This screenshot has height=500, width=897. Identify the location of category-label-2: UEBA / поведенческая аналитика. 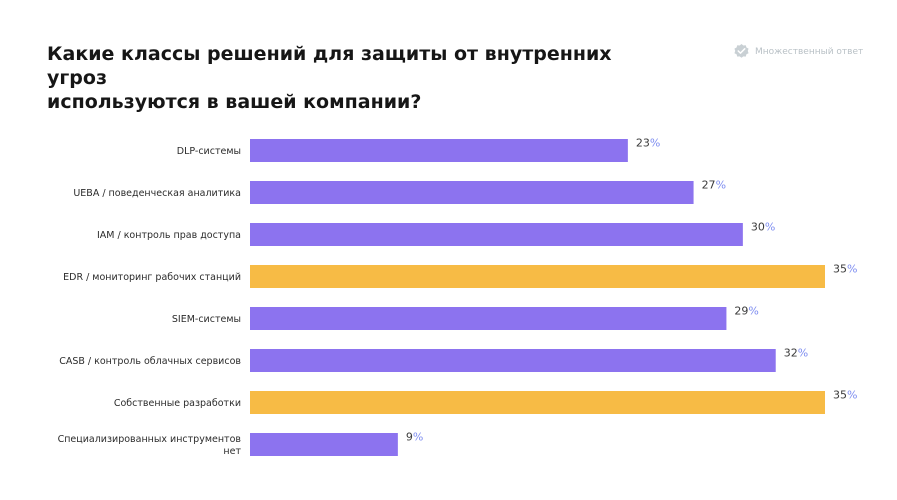
(157, 193).